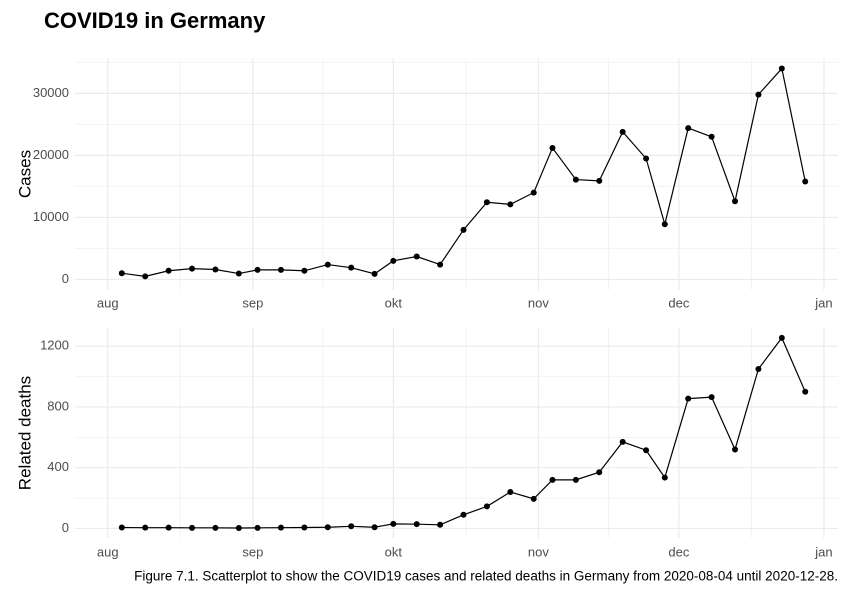  What do you see at coordinates (51, 154) in the screenshot?
I see `y-tick-label: 20000` at bounding box center [51, 154].